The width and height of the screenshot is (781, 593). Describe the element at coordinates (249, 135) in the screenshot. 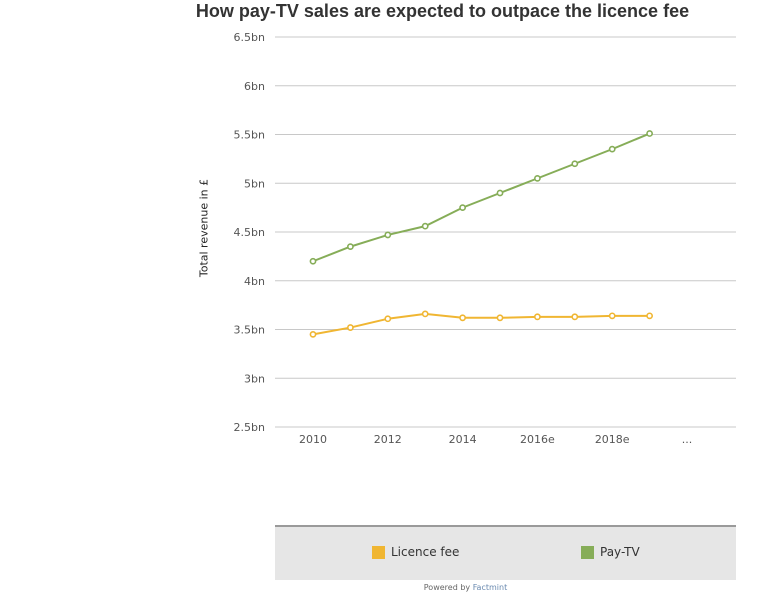

I see `y-tick-label: 5.5bn` at that location.